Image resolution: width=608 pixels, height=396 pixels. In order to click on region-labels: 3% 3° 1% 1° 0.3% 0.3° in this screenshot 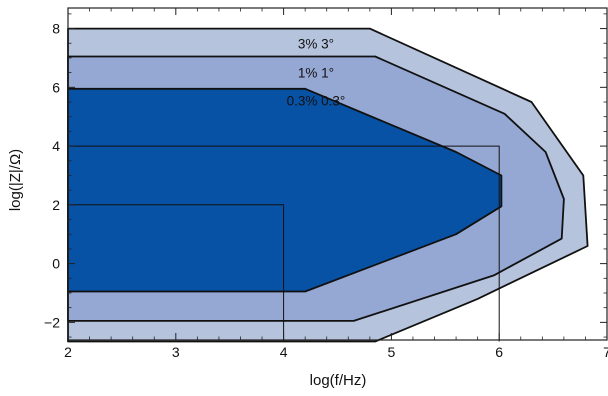, I will do `click(316, 72)`.